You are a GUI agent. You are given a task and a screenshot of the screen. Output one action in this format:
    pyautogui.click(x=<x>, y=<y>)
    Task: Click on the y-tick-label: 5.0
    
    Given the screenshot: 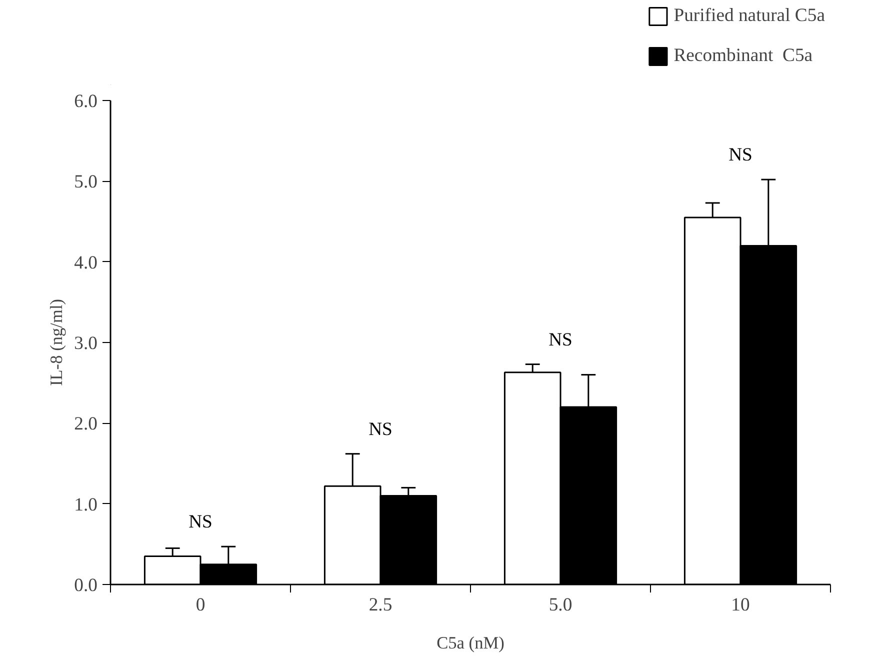 What is the action you would take?
    pyautogui.click(x=86, y=182)
    